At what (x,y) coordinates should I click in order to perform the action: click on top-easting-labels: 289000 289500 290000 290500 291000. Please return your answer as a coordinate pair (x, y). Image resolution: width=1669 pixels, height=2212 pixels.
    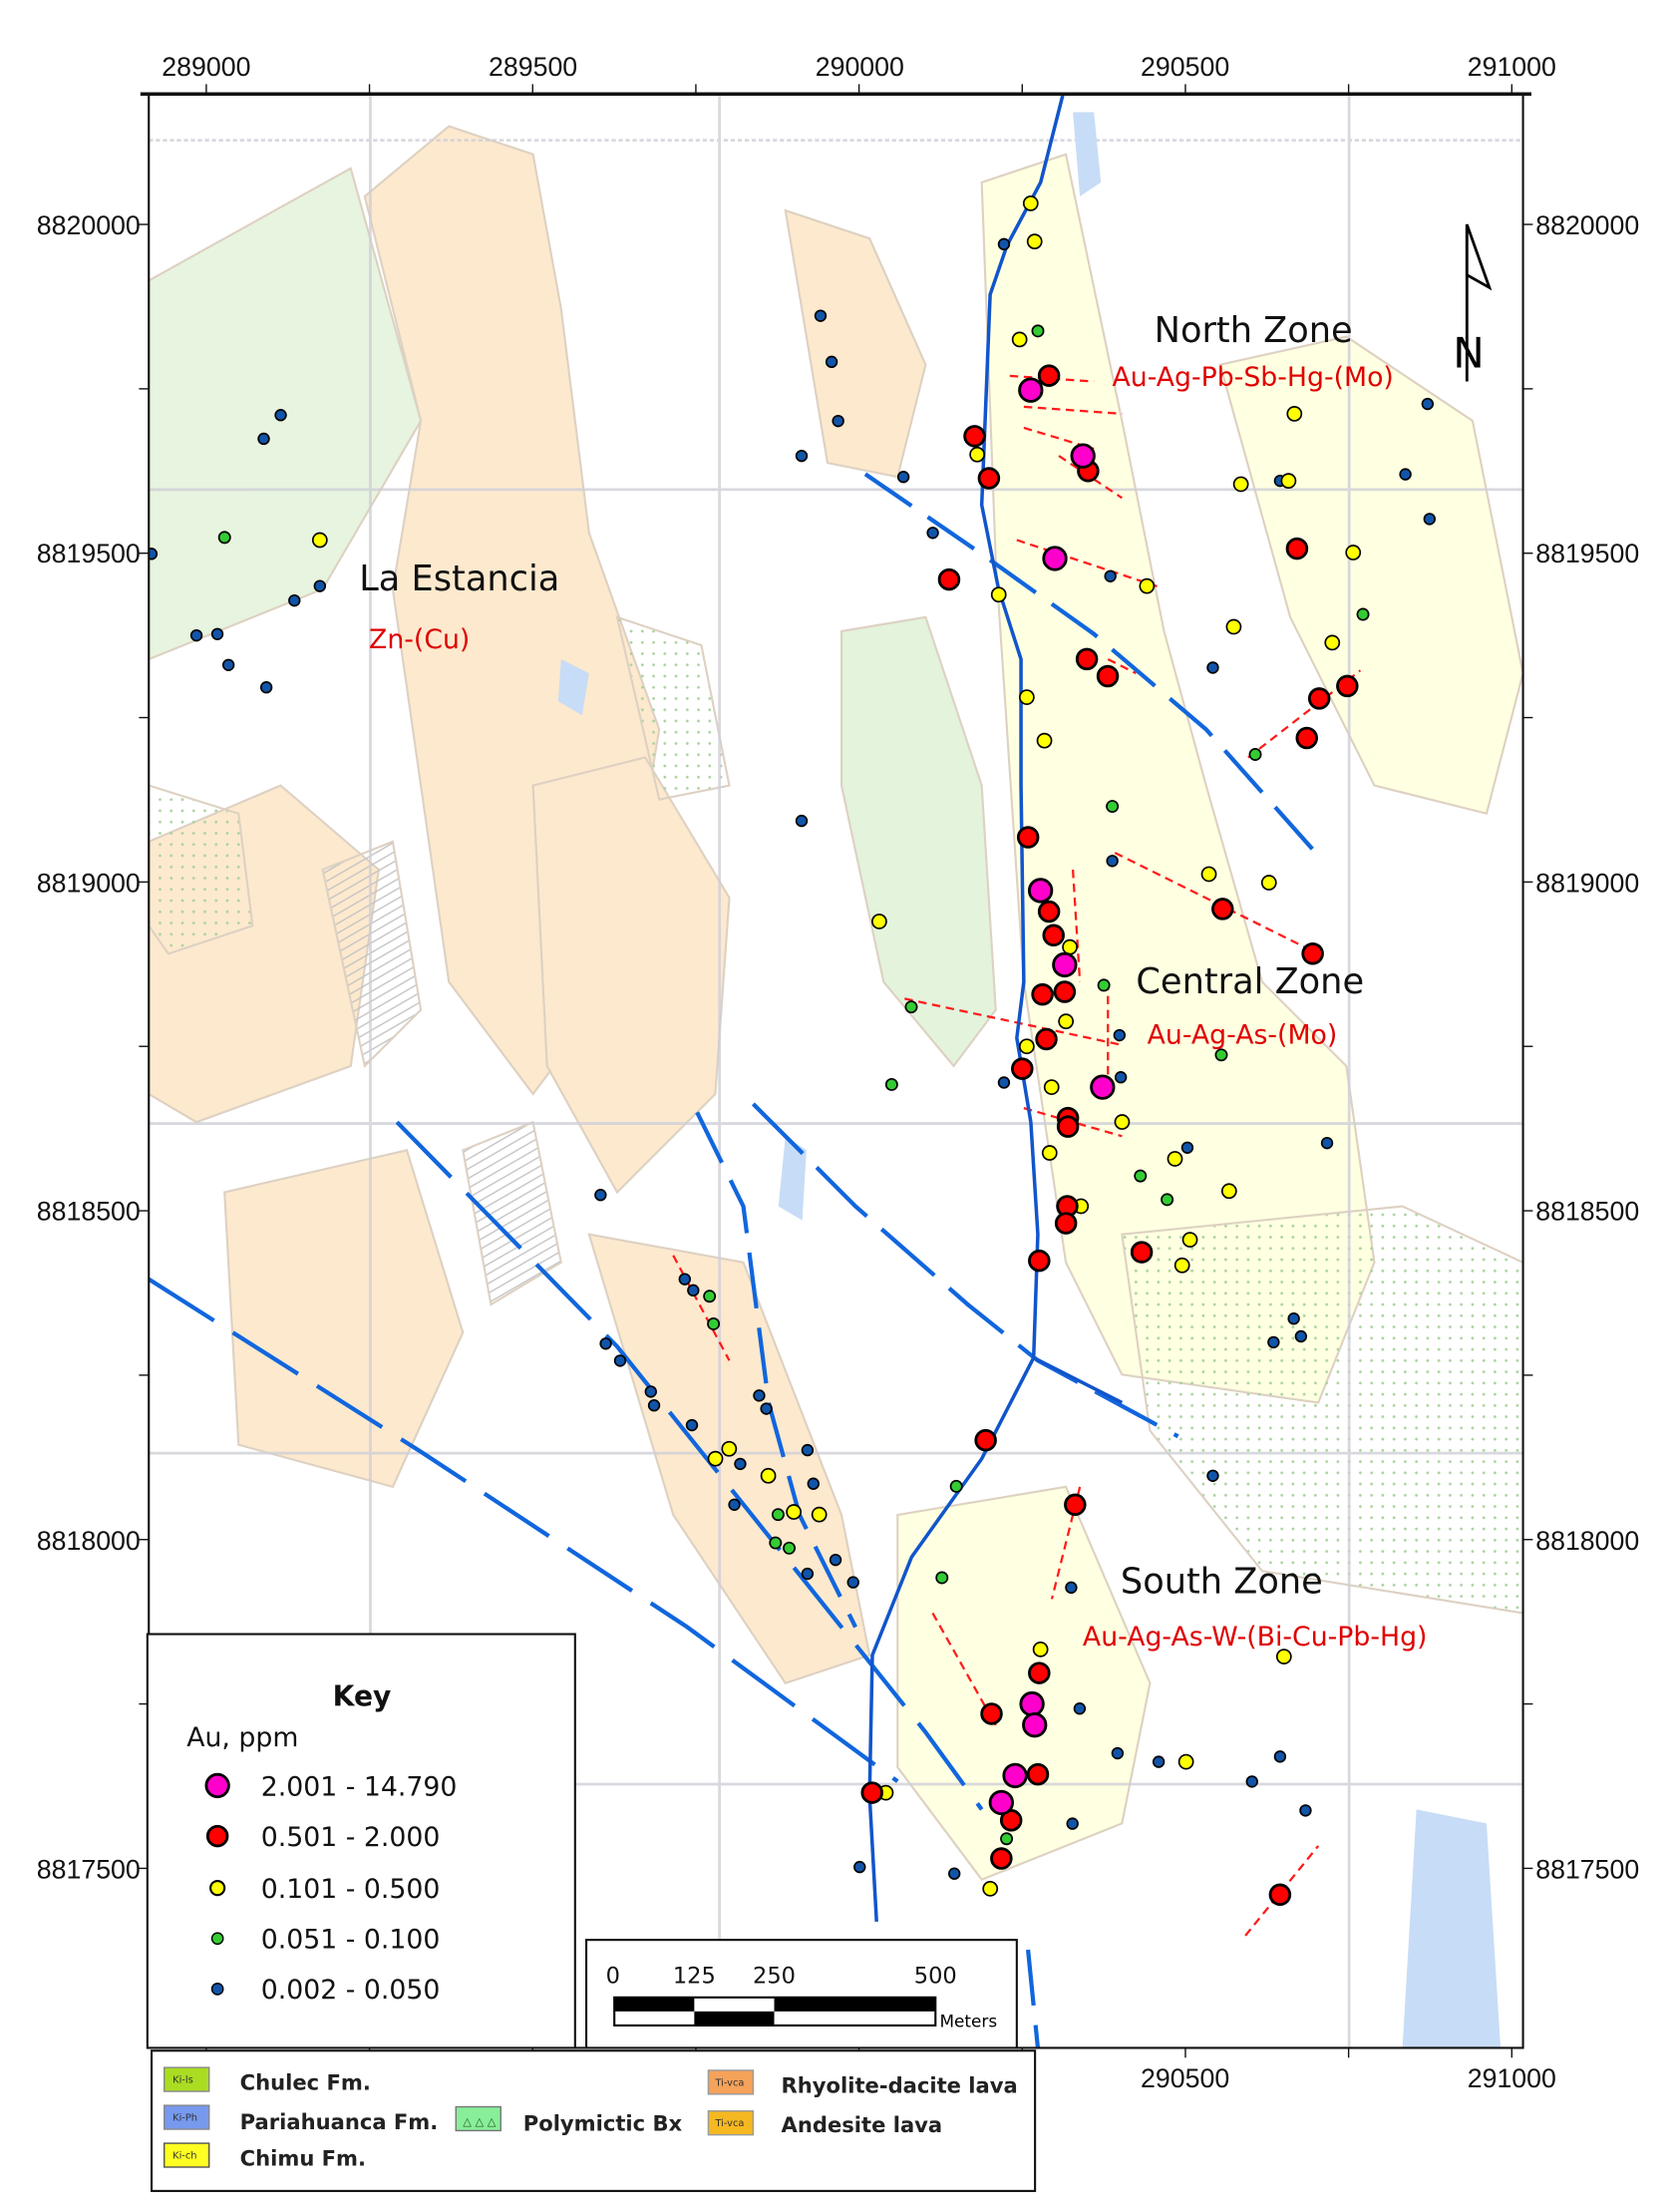
    Looking at the image, I should click on (859, 67).